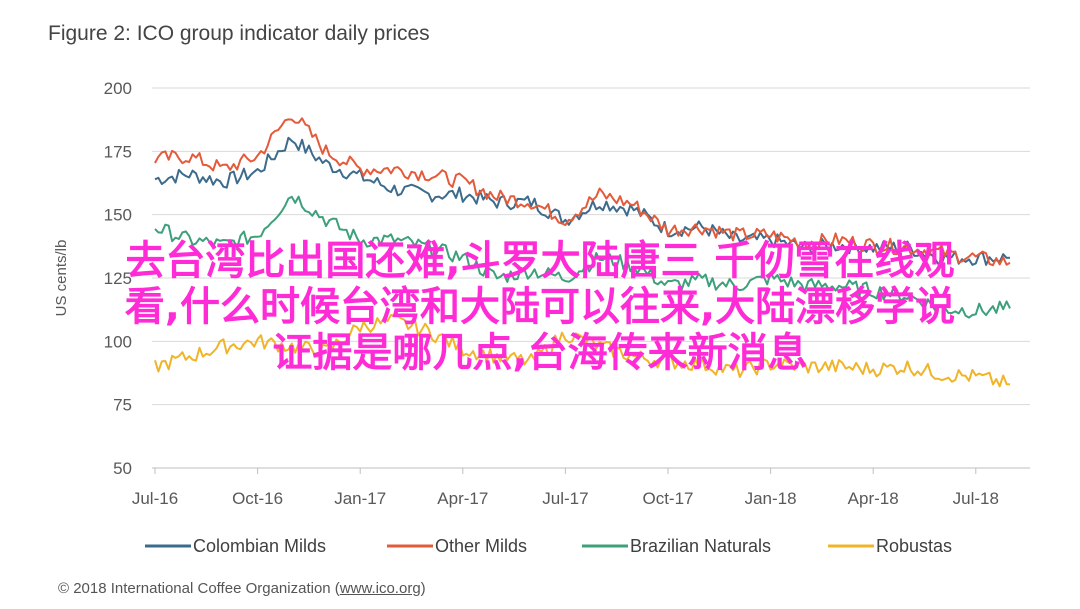 The width and height of the screenshot is (1080, 609). What do you see at coordinates (122, 405) in the screenshot?
I see `y-tick-label: 75` at bounding box center [122, 405].